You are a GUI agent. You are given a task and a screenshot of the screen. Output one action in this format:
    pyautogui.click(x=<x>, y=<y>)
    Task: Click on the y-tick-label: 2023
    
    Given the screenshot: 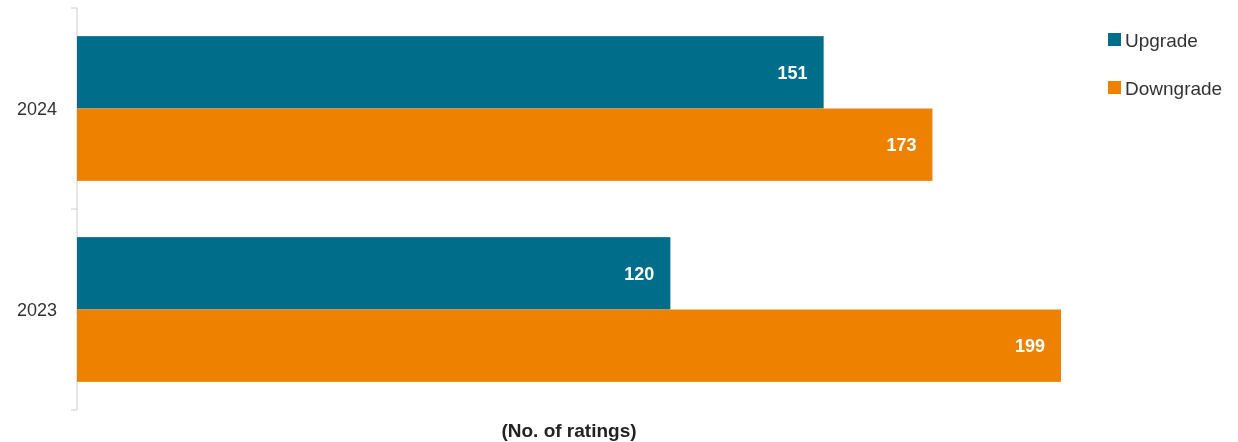 What is the action you would take?
    pyautogui.click(x=36, y=309)
    